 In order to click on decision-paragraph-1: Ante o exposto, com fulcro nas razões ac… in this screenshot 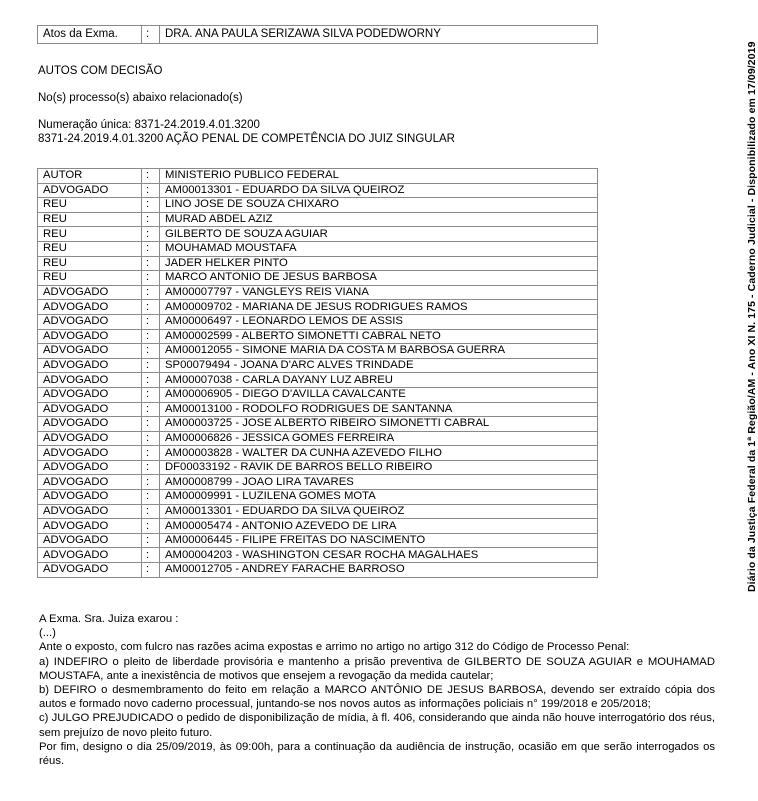, I will do `click(334, 647)`.